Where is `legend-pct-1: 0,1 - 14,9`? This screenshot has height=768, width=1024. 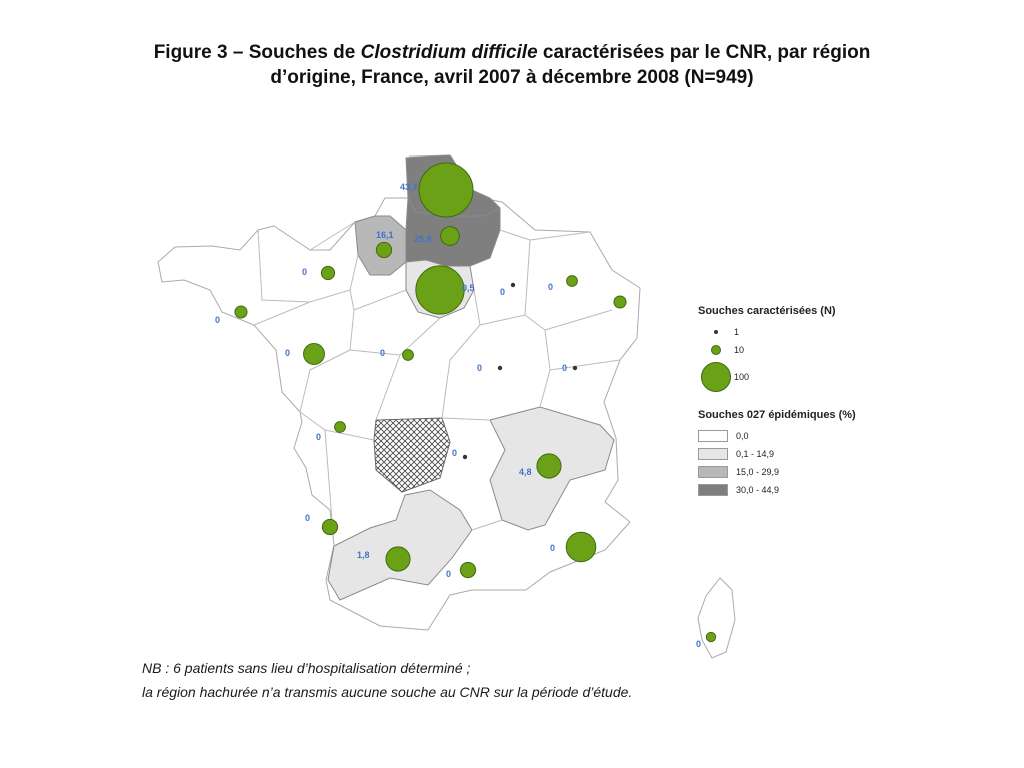
legend-pct-1: 0,1 - 14,9 is located at coordinates (813, 454).